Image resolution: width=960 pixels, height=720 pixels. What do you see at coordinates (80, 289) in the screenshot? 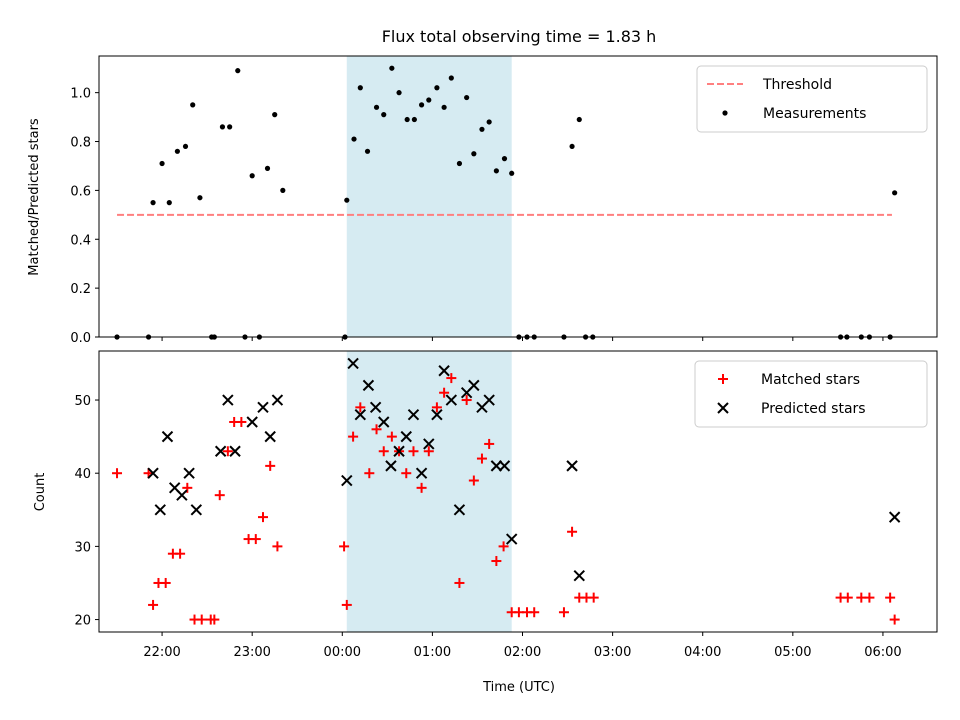
I see `y-tick-label: 0.2` at bounding box center [80, 289].